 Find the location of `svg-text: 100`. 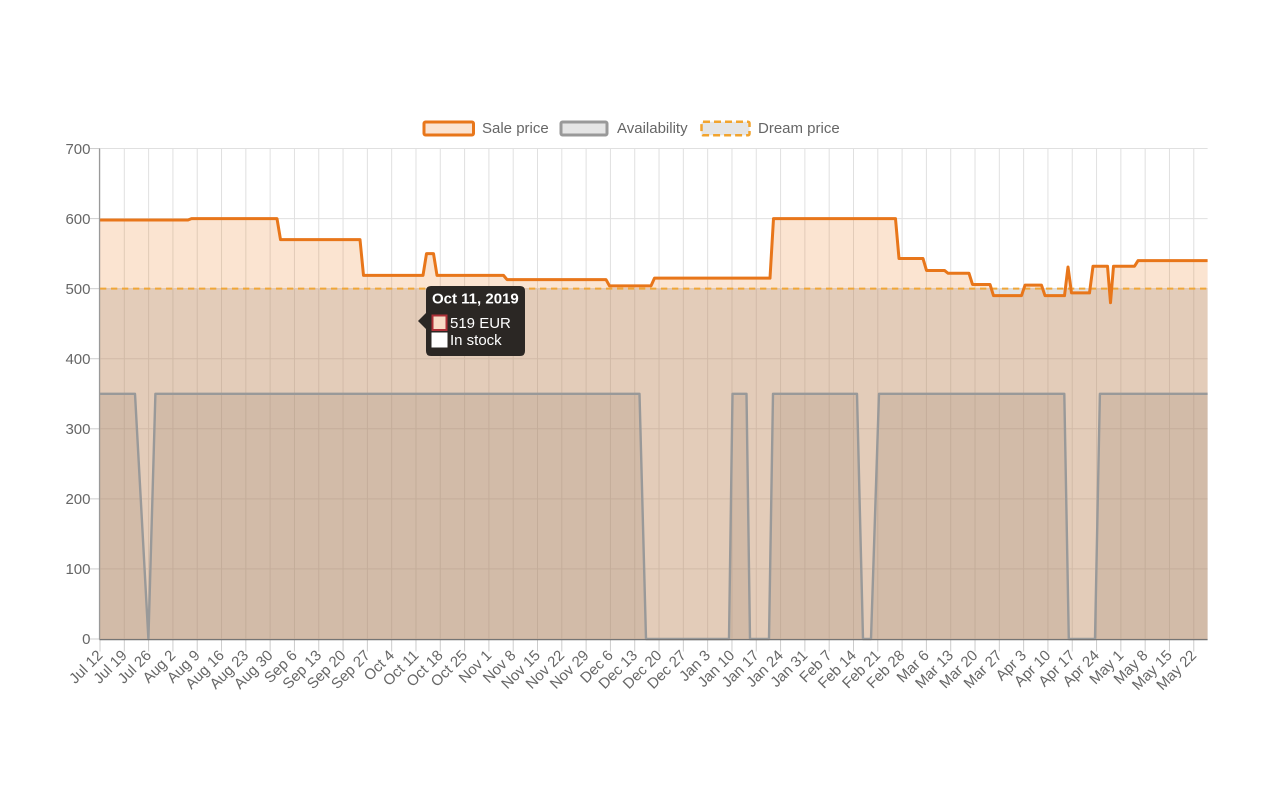

svg-text: 100 is located at coordinates (77, 569).